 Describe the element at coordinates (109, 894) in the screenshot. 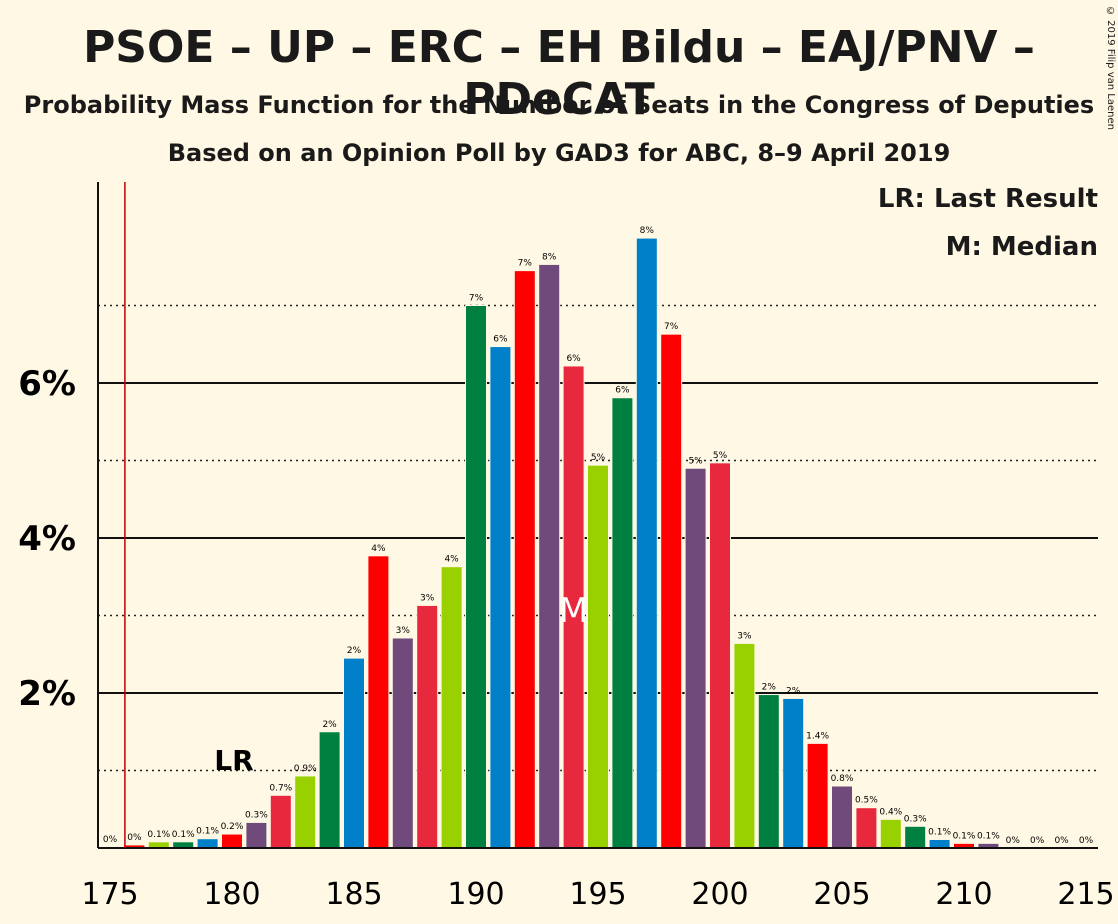

I see `x-tick-label: 175` at that location.